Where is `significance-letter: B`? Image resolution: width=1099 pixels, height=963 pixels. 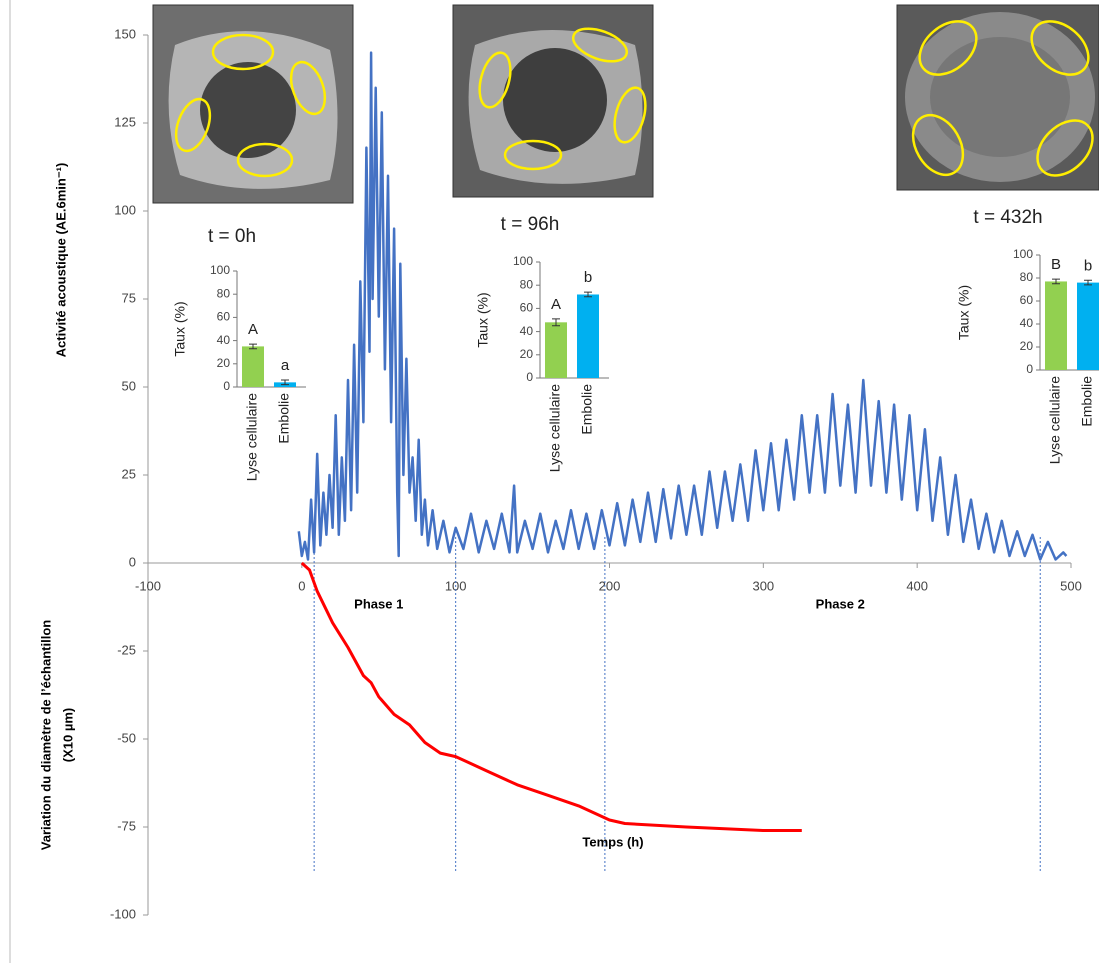
significance-letter: B is located at coordinates (1056, 264).